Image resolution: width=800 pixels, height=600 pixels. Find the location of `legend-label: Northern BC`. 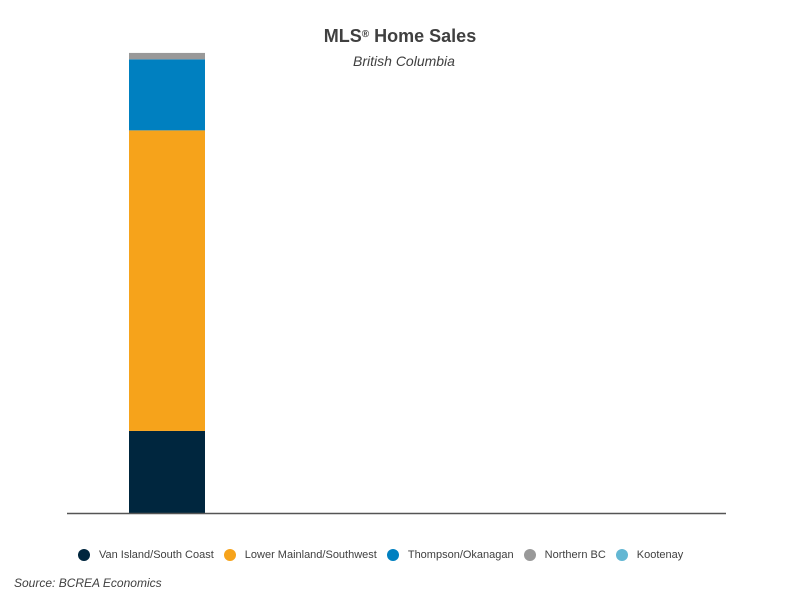

legend-label: Northern BC is located at coordinates (575, 555).